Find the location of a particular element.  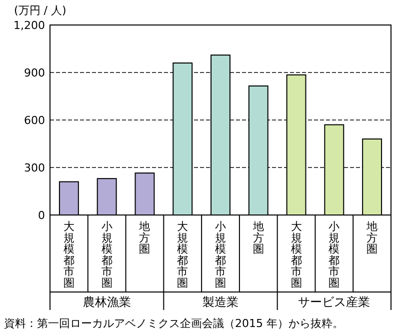

text: サービス産業 is located at coordinates (334, 302).